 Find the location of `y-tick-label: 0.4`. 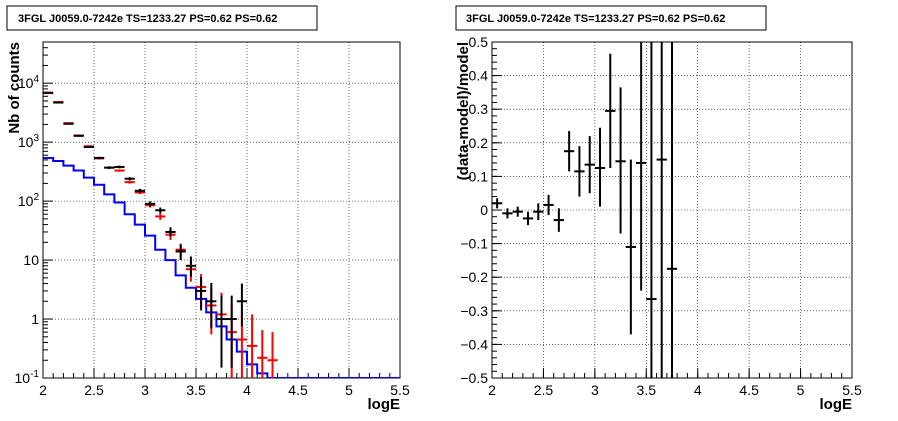

y-tick-label: 0.4 is located at coordinates (479, 76).